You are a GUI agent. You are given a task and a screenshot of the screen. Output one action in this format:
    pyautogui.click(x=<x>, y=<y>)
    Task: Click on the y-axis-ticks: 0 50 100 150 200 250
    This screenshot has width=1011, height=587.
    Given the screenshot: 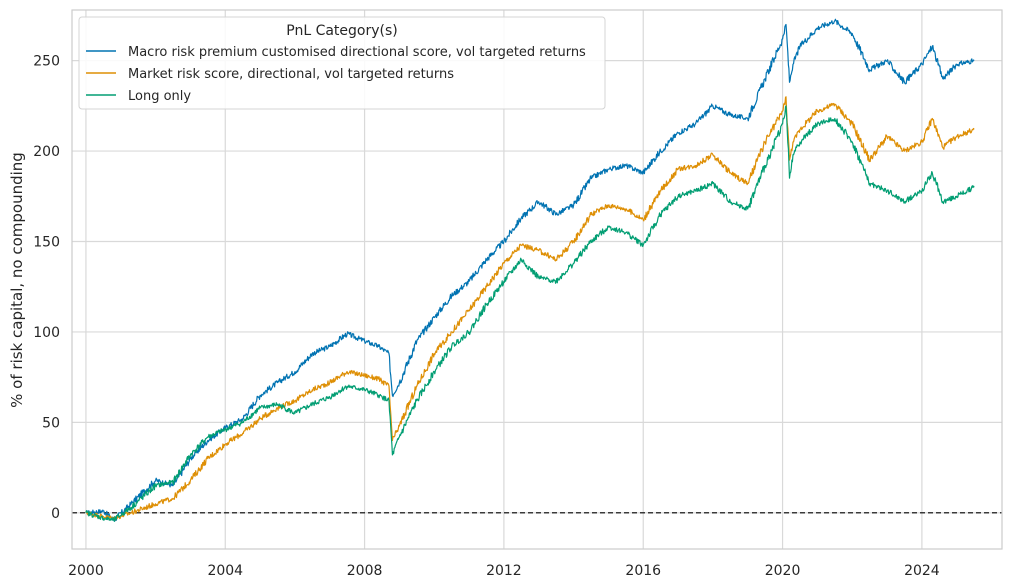 What is the action you would take?
    pyautogui.click(x=46, y=288)
    